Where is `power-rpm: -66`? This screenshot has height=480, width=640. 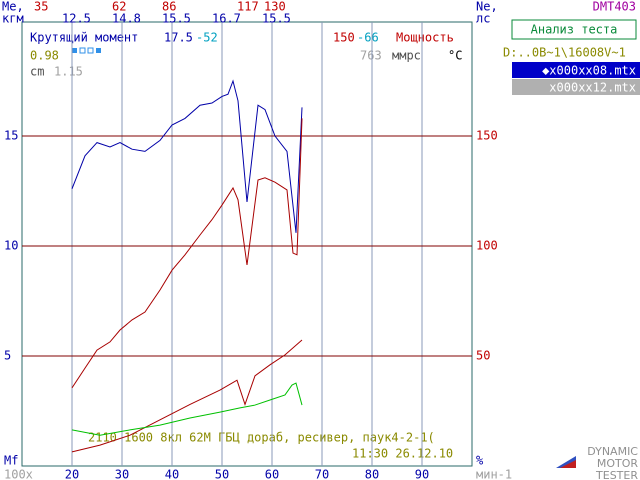 power-rpm: -66 is located at coordinates (368, 38).